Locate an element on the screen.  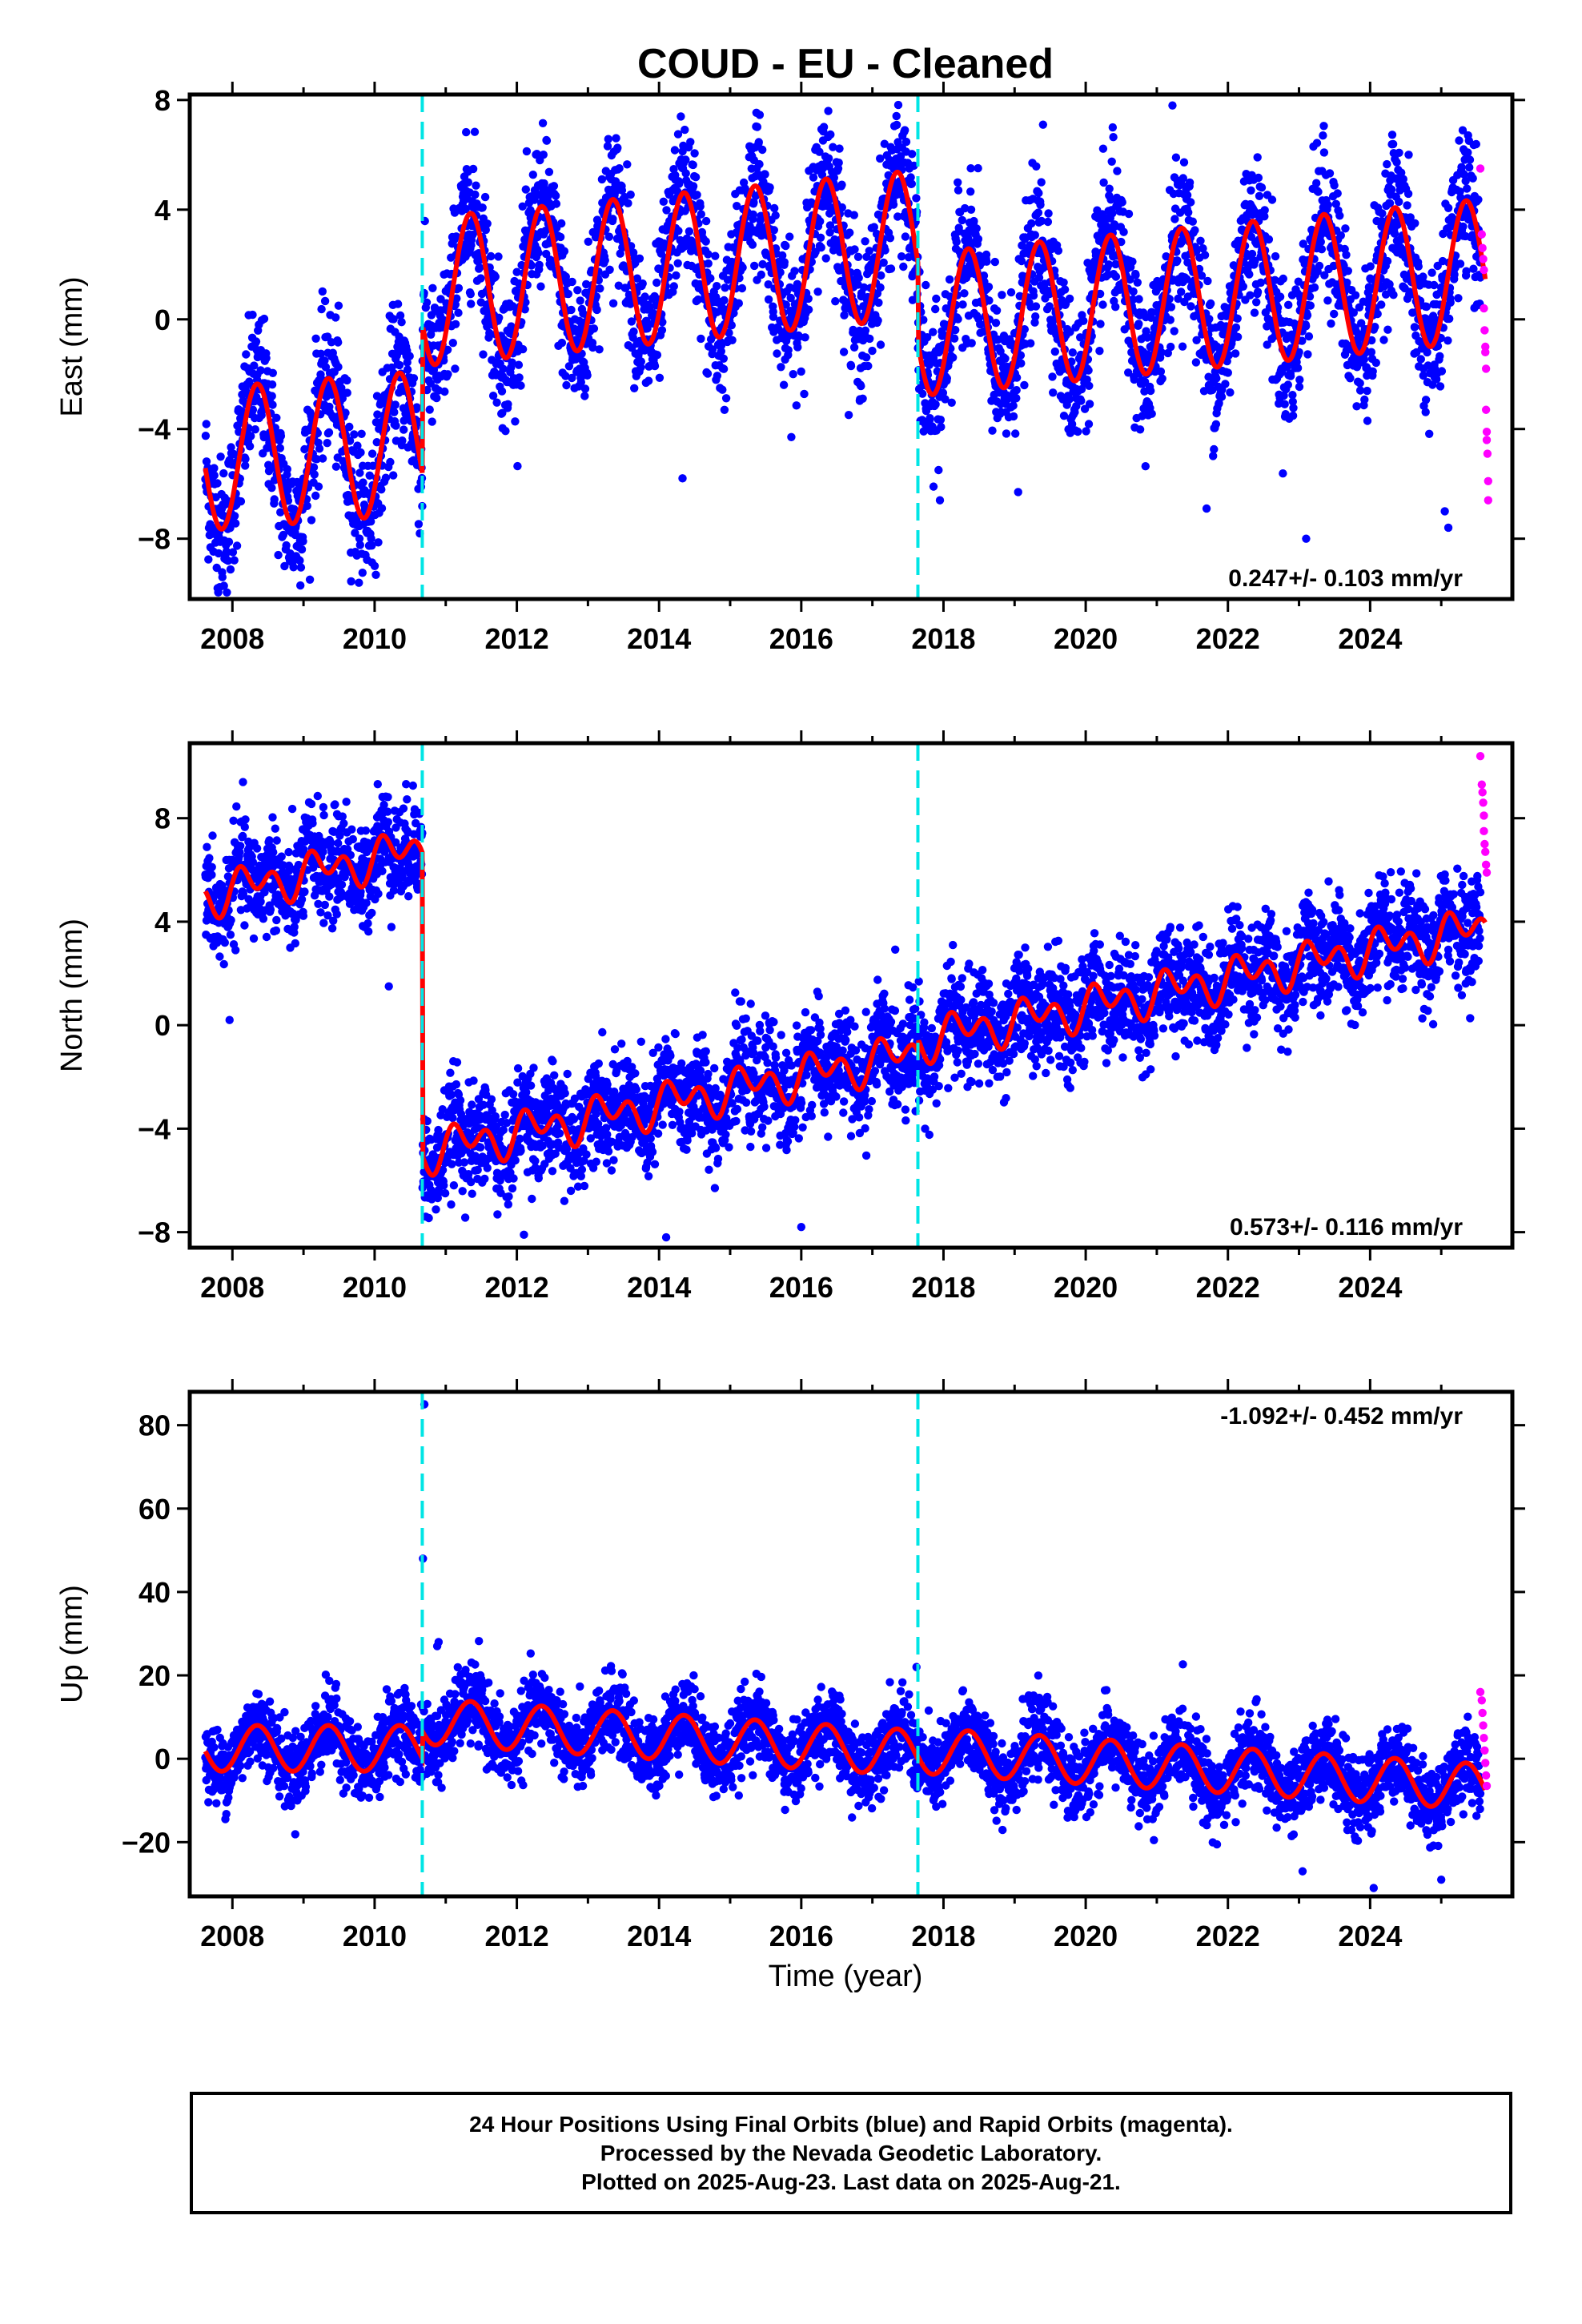
x-tick-label: 2024 is located at coordinates (1370, 638).